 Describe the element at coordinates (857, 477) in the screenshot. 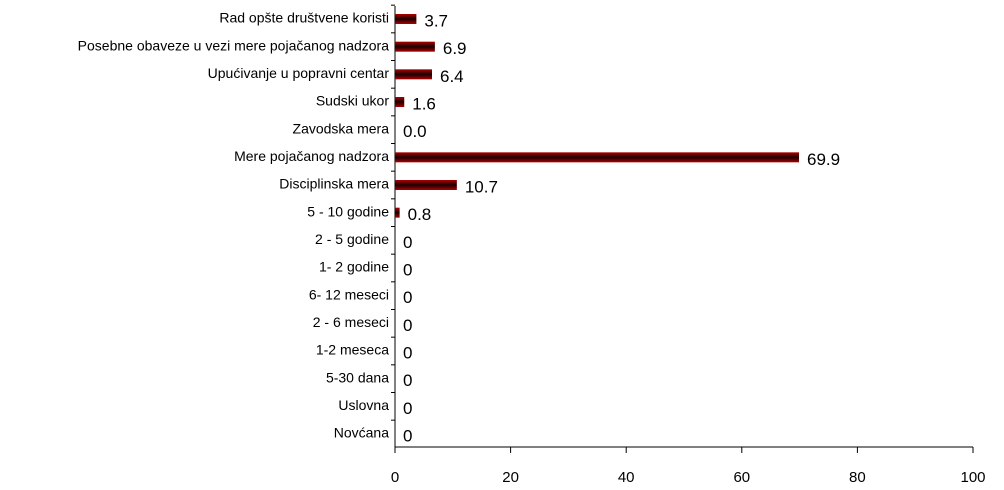

I see `x-tick-label: 80` at that location.